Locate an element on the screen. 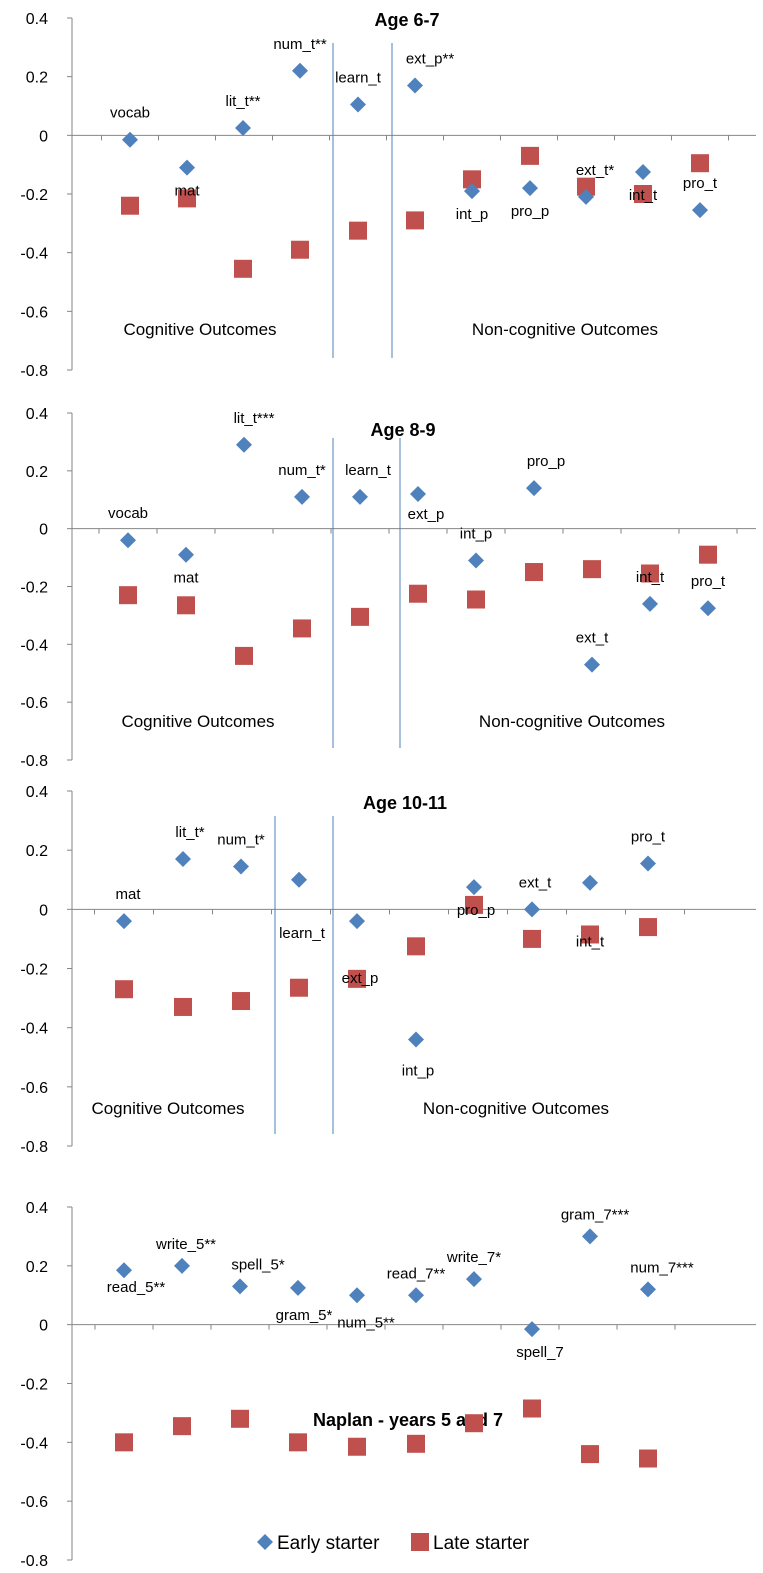 The image size is (763, 1573). legend-late-label: Late starter is located at coordinates (481, 1543).